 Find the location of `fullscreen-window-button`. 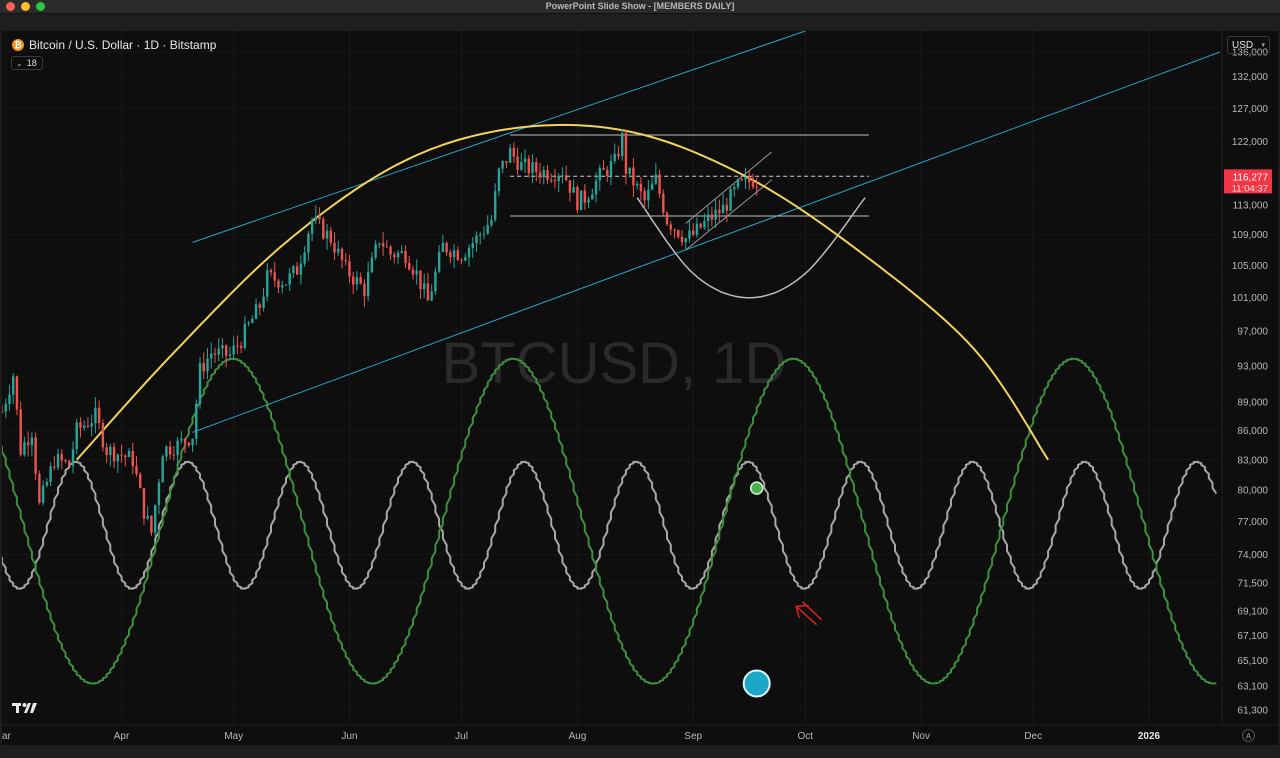

fullscreen-window-button is located at coordinates (40, 6).